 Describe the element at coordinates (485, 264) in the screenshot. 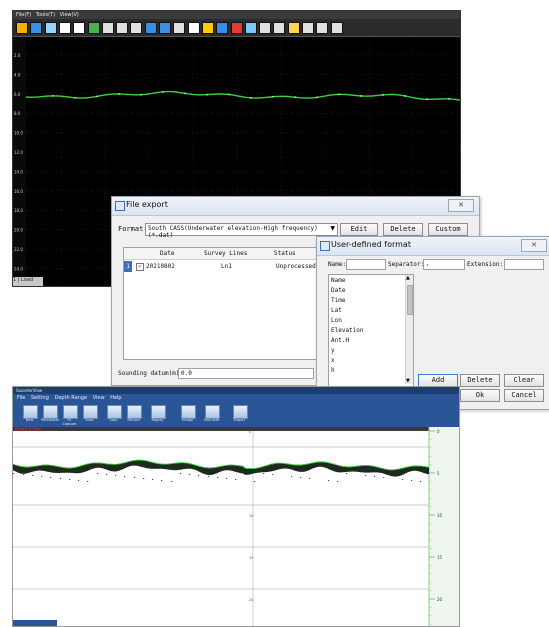

I see `extension-label: Extension:` at that location.